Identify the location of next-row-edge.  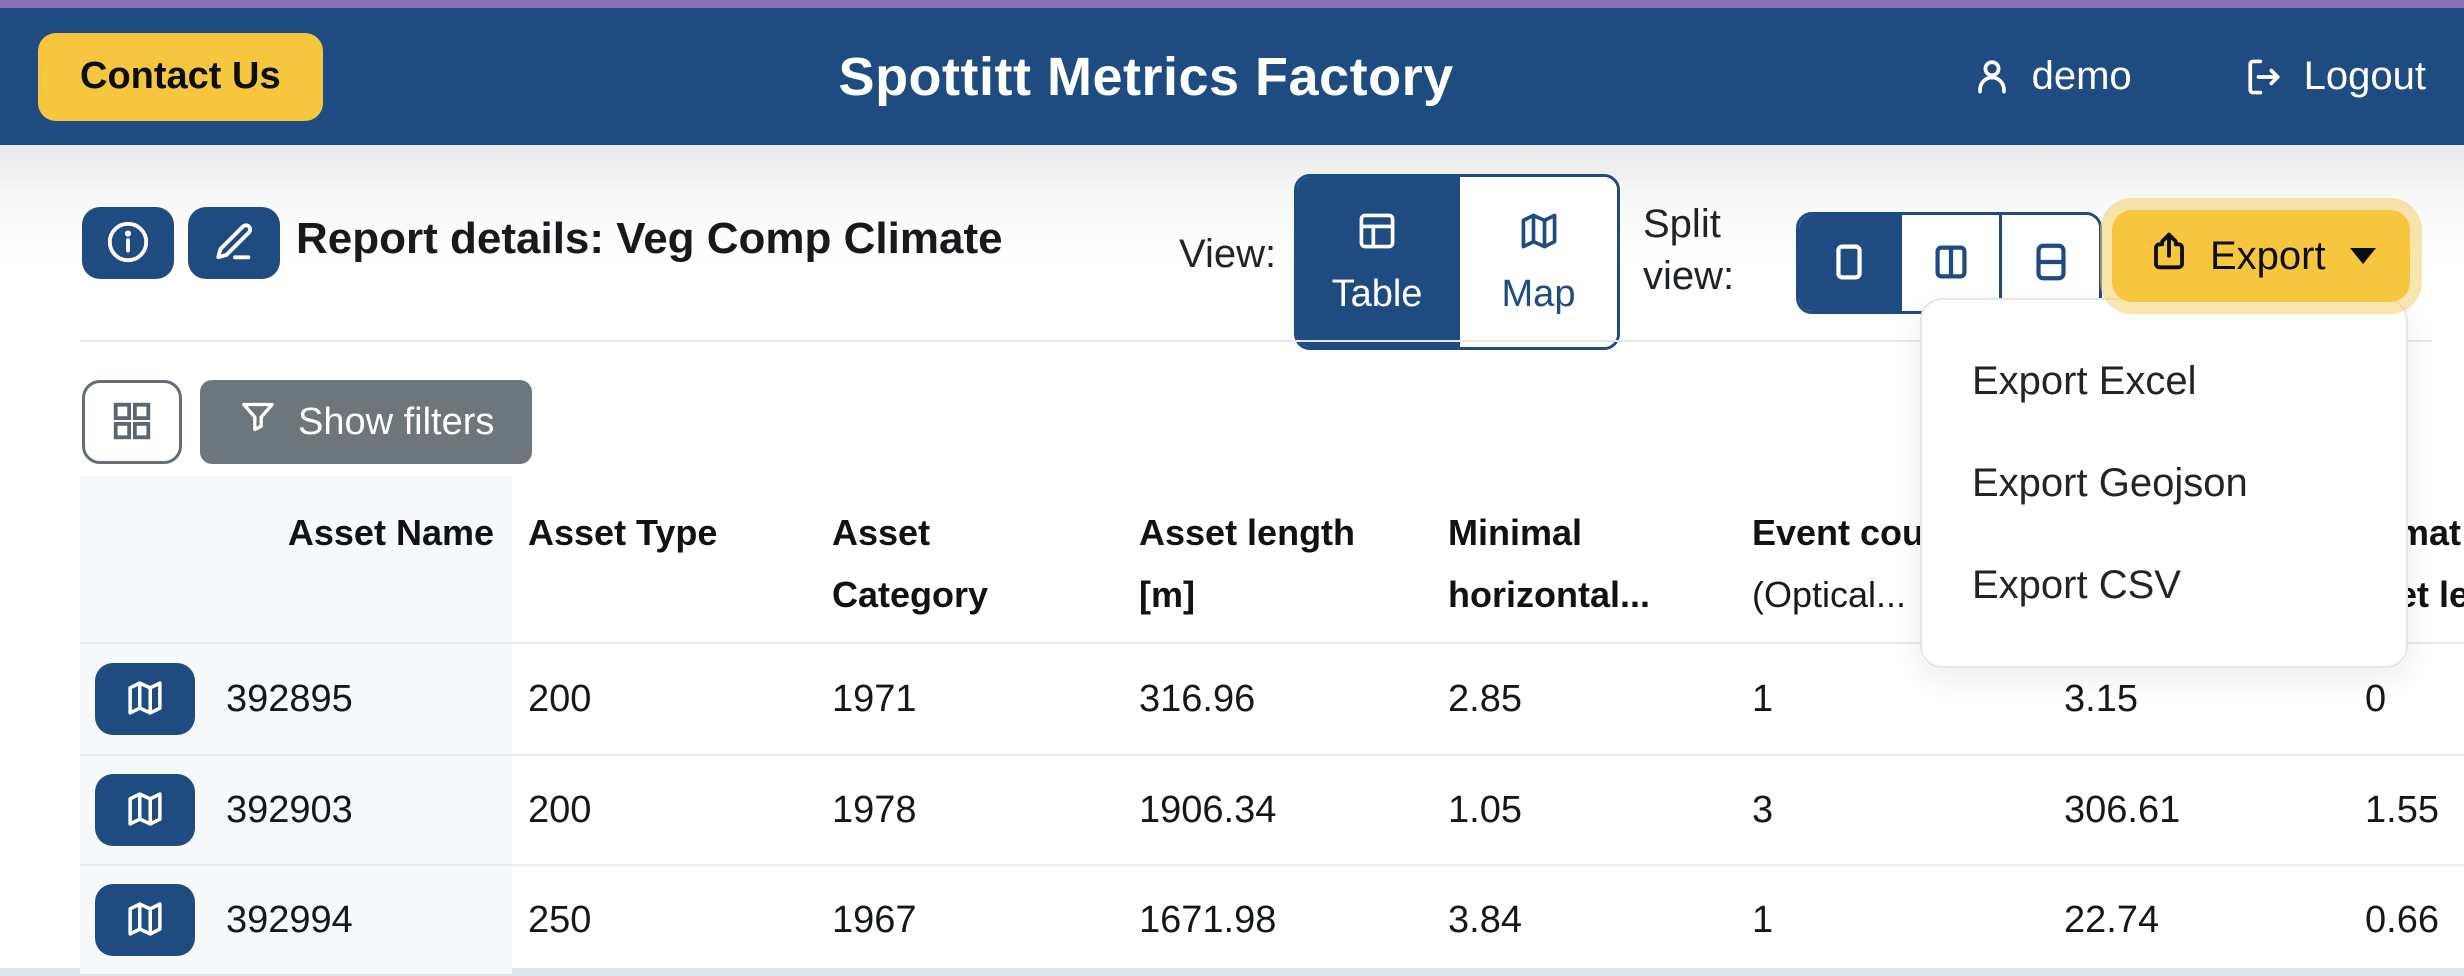
(1232, 972).